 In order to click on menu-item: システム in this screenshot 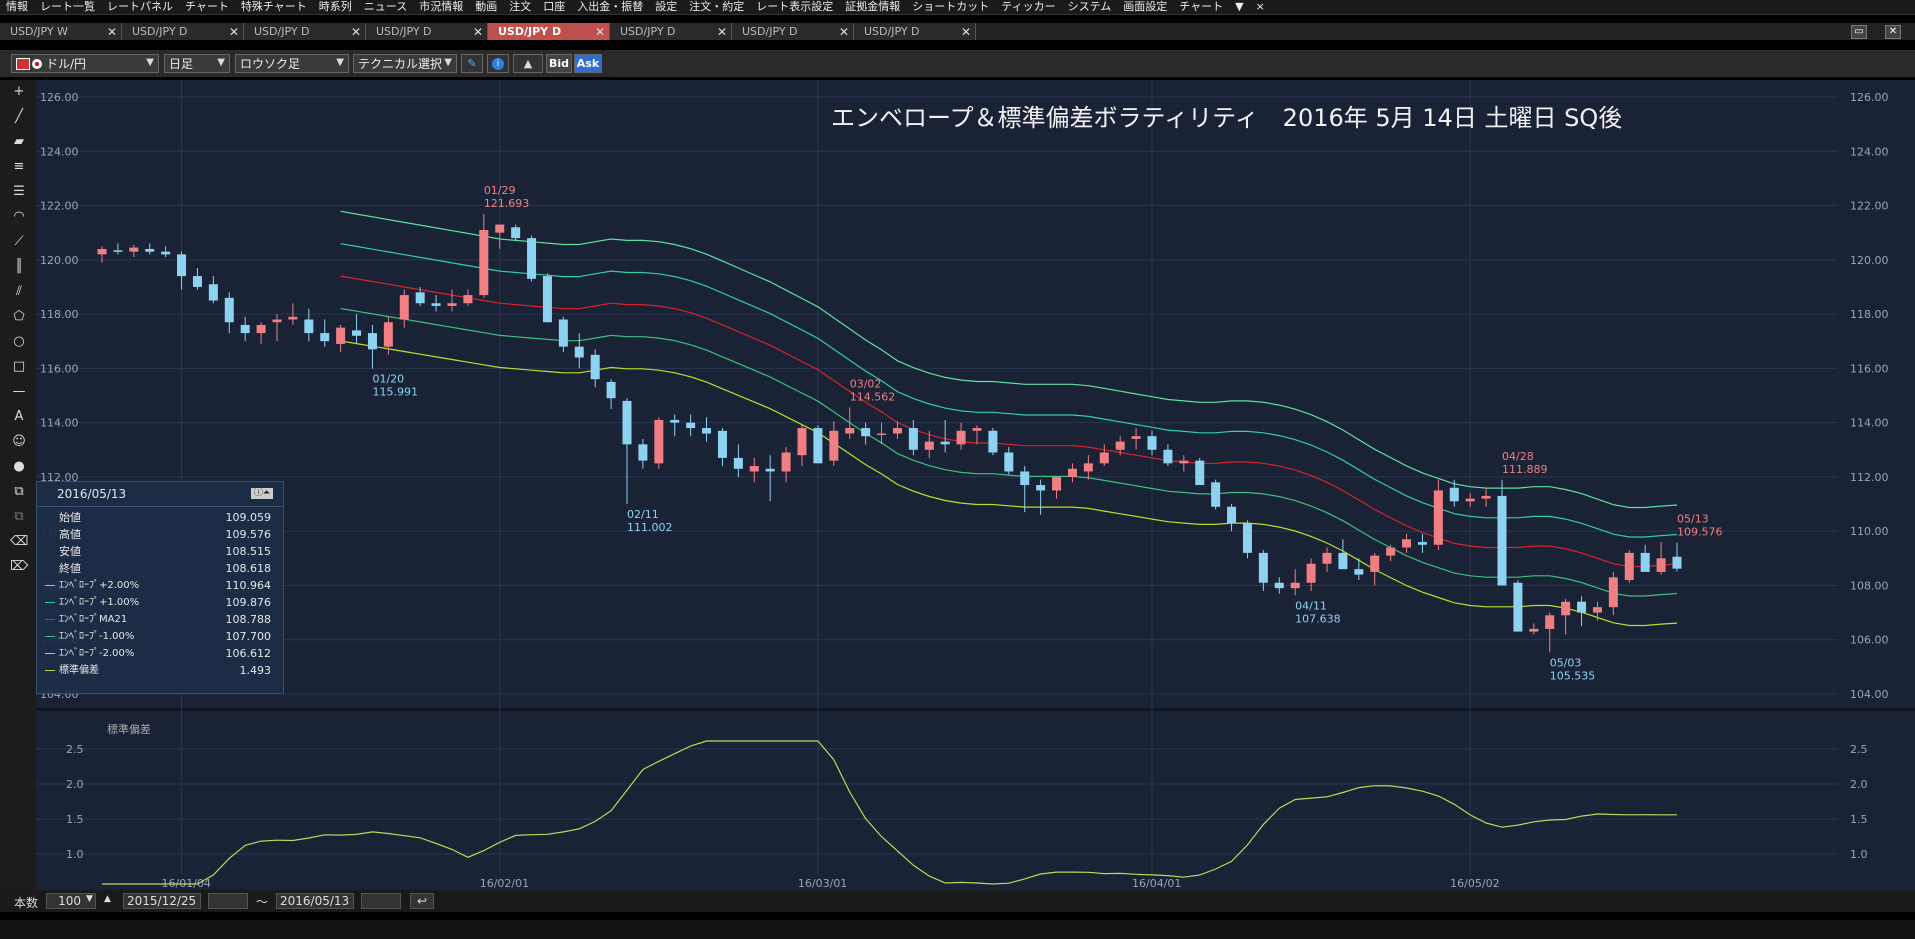, I will do `click(1089, 6)`.